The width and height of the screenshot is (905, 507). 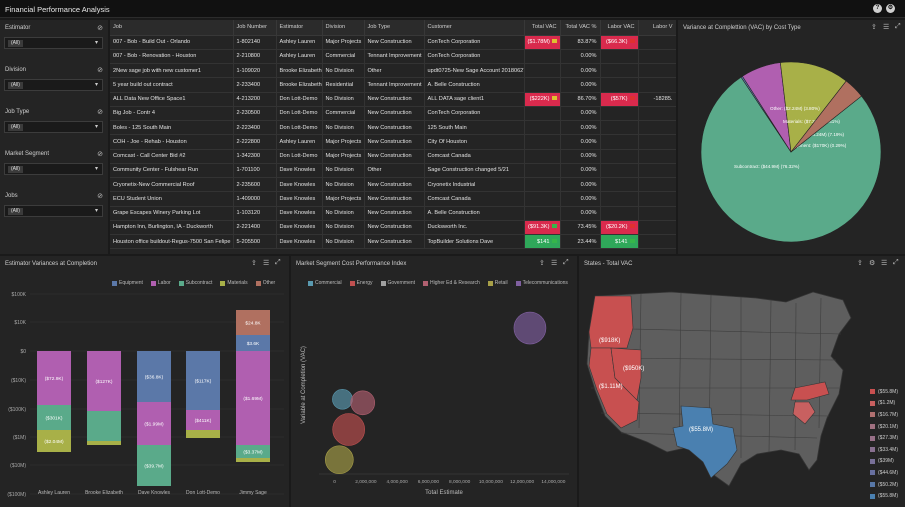 I want to click on column-header: Labor V, so click(x=657, y=28).